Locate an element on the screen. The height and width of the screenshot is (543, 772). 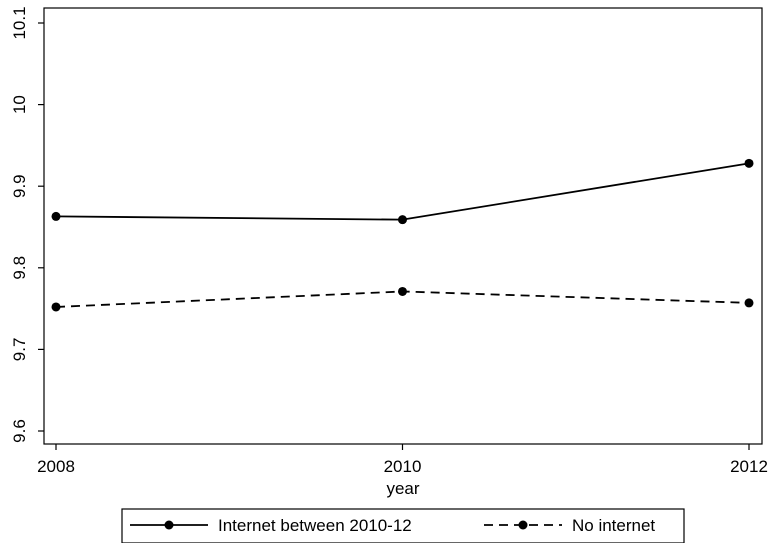
legend-marker-no-internet is located at coordinates (523, 525).